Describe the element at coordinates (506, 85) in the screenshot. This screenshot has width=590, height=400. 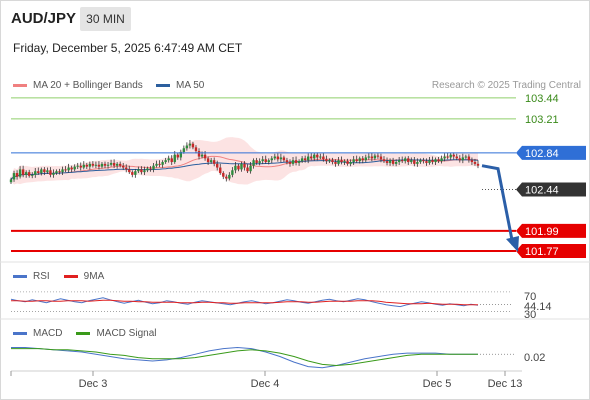
I see `credit-text: Research © 2025 Trading Central` at that location.